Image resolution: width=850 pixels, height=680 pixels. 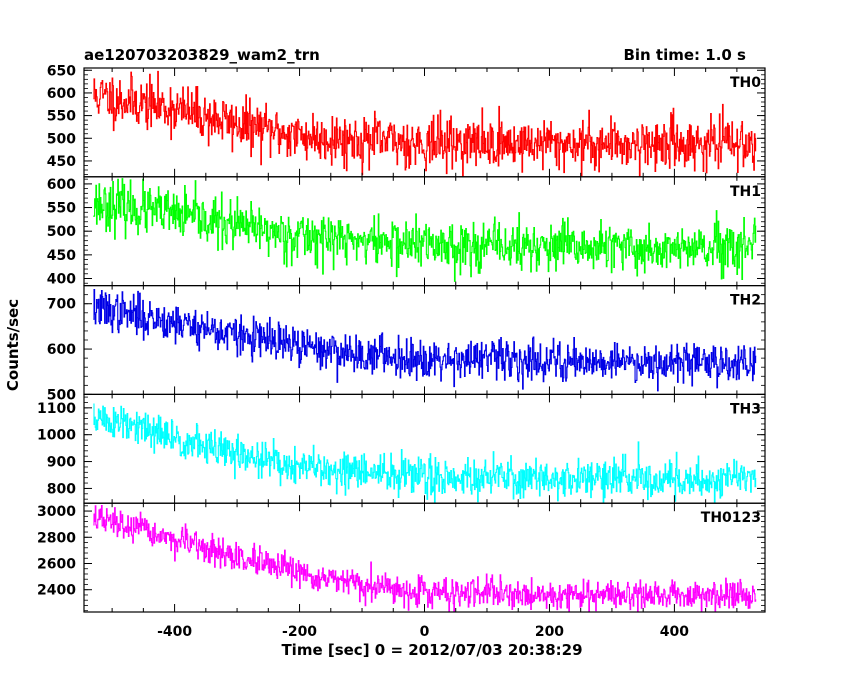 What do you see at coordinates (425, 230) in the screenshot?
I see `series-line-th1` at bounding box center [425, 230].